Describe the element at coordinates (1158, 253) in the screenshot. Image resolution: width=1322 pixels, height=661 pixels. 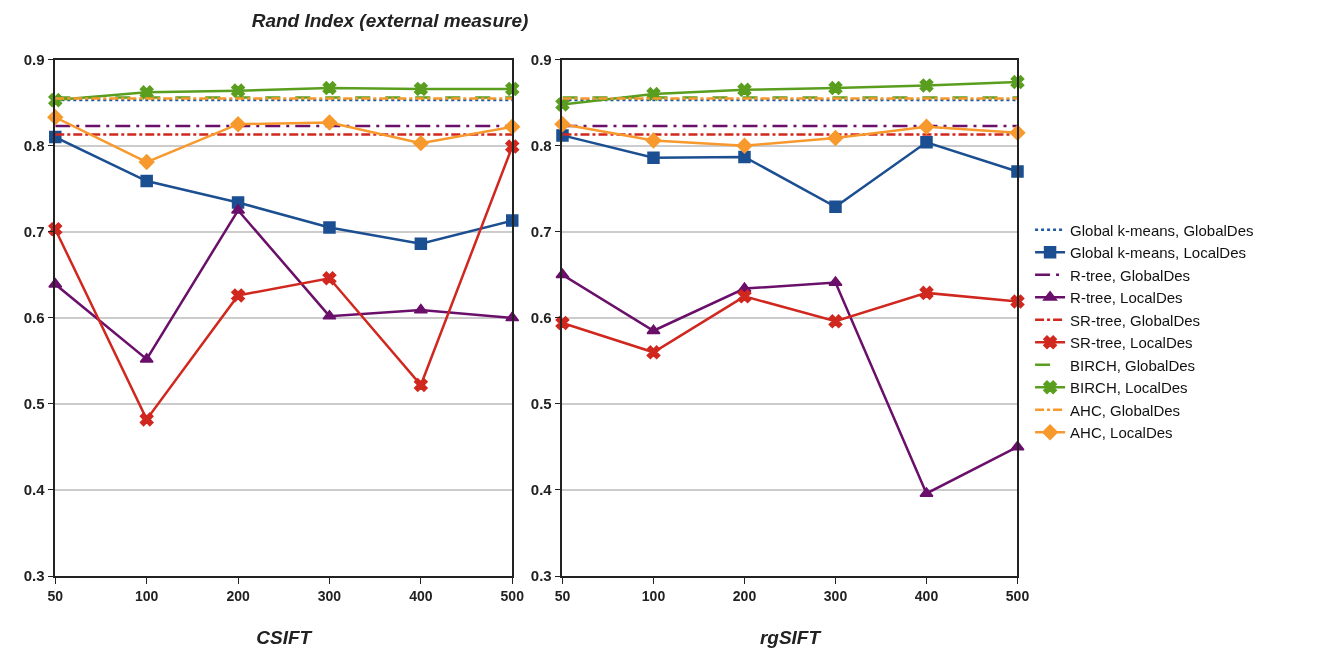
I see `legend-label: Global k-means, LocalDes` at that location.